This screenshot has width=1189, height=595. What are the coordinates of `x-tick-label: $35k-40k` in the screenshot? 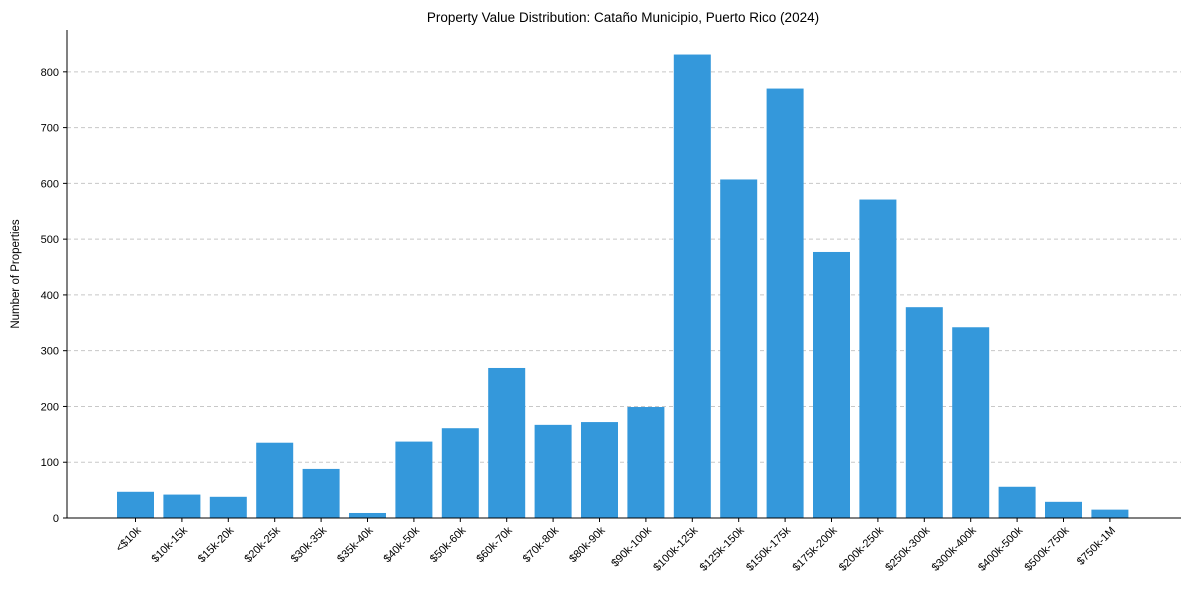 It's located at (355, 544).